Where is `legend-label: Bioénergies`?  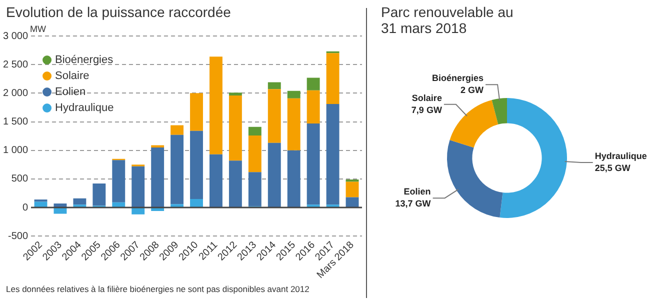 legend-label: Bioénergies is located at coordinates (84, 60).